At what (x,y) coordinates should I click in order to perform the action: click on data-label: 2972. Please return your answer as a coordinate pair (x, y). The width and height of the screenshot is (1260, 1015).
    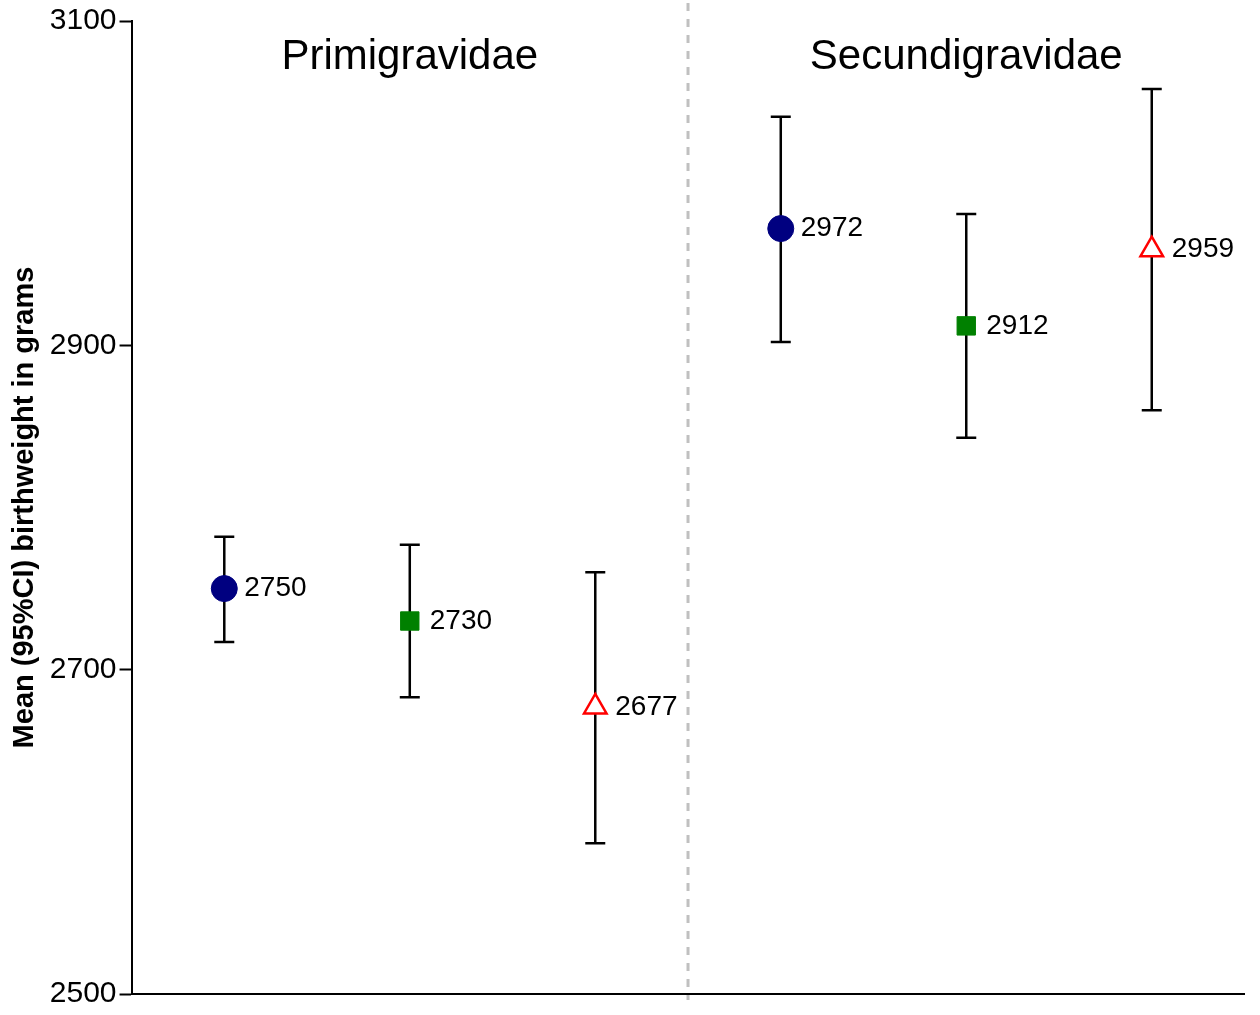
    Looking at the image, I should click on (832, 227).